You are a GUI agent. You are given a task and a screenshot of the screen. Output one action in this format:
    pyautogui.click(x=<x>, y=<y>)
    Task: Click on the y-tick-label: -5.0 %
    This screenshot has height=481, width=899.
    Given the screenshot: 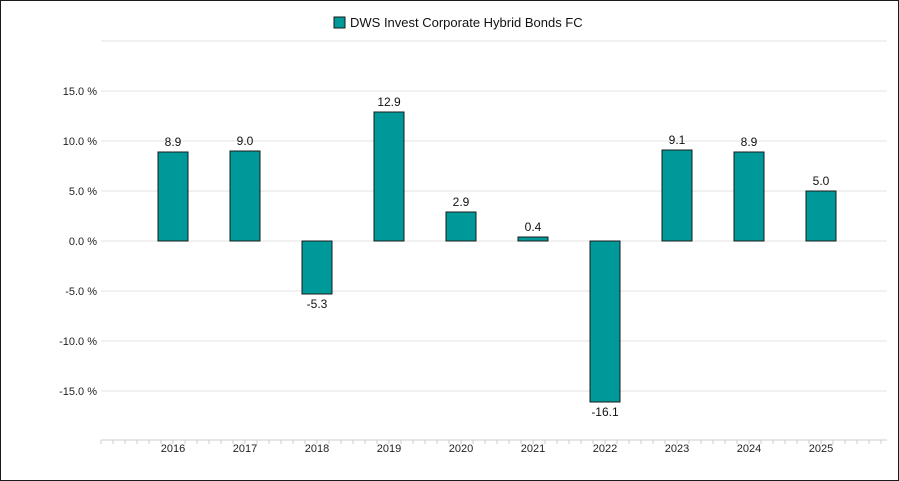 What is the action you would take?
    pyautogui.click(x=81, y=292)
    